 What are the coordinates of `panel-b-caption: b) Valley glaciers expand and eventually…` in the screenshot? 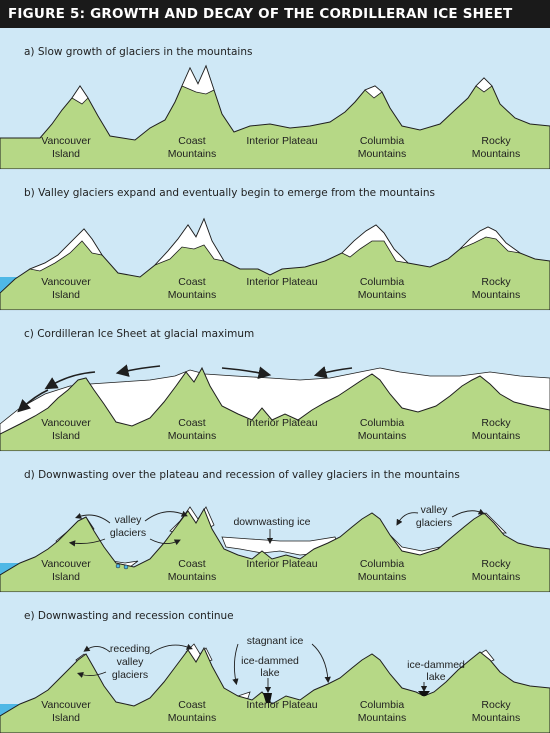 It's located at (229, 193).